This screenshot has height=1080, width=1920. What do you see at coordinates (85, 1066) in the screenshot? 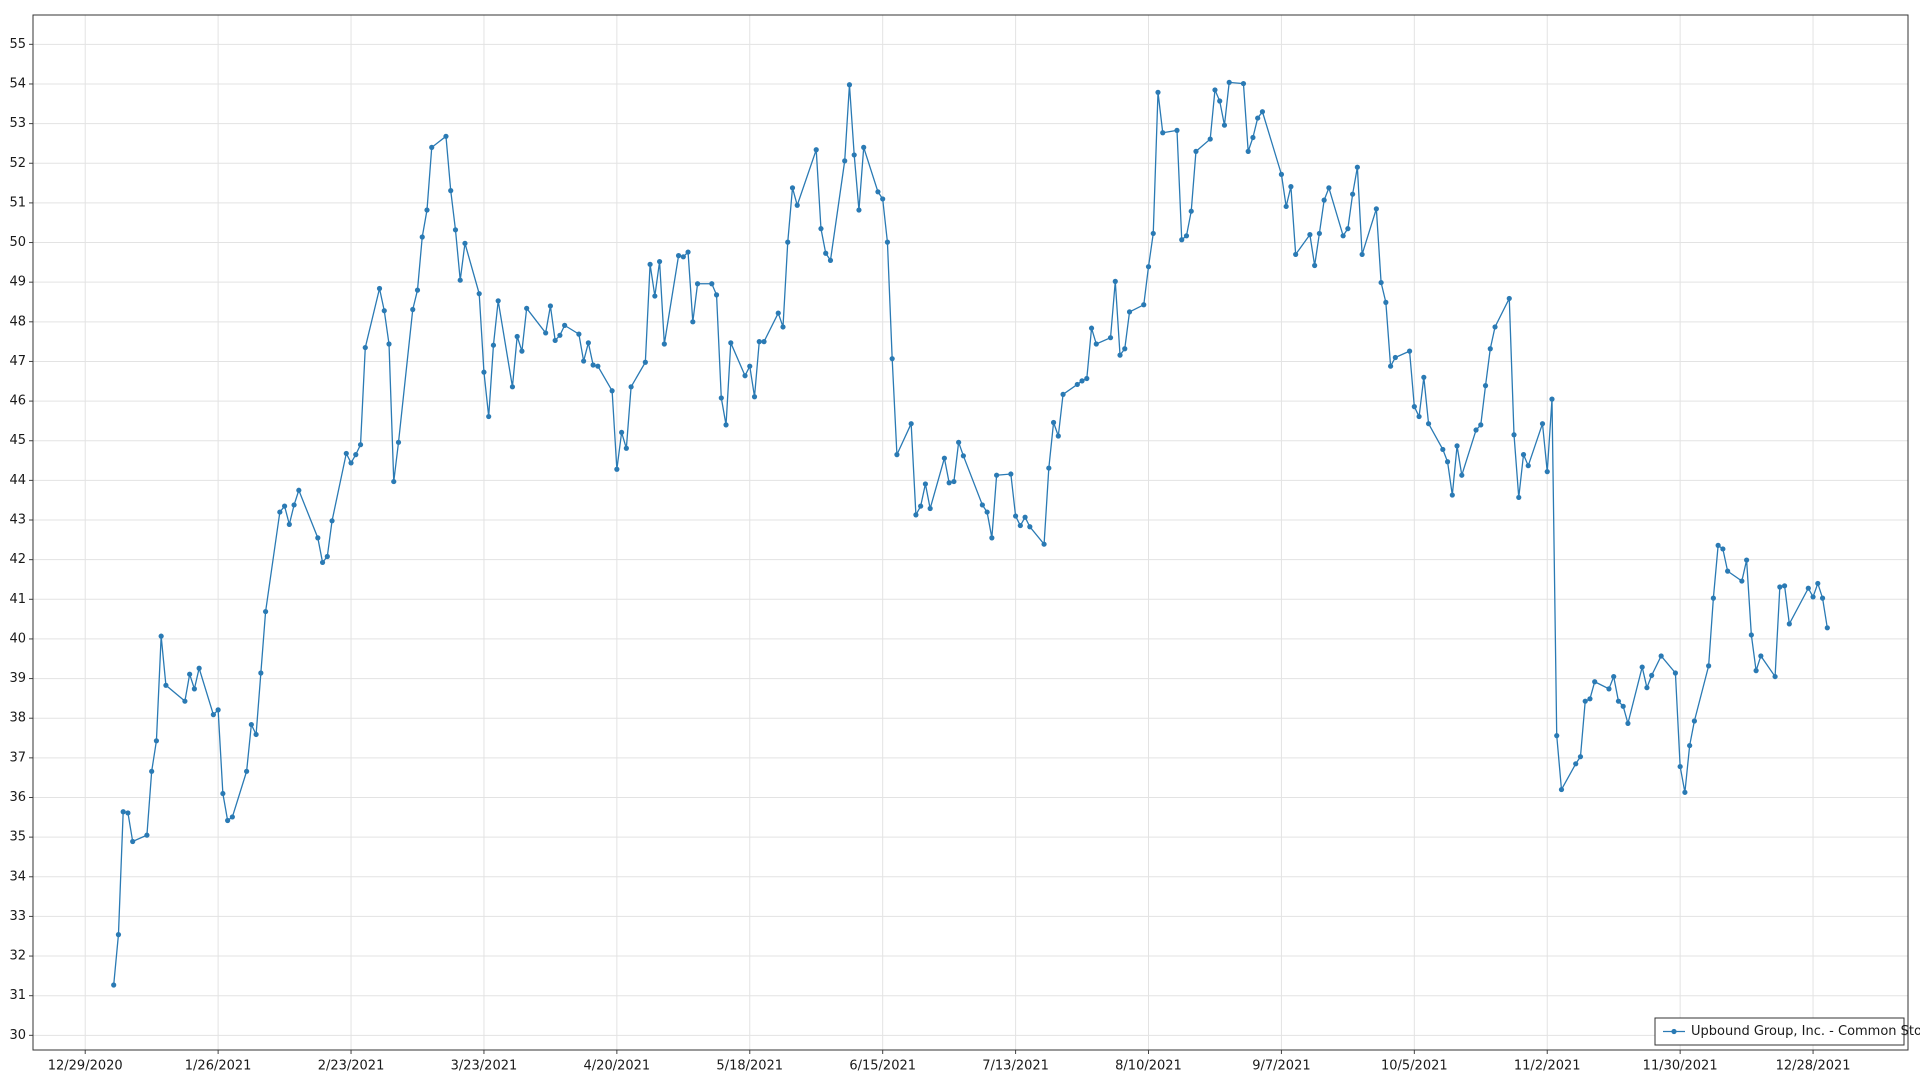
I see `x-tick-label: 12/29/2020` at bounding box center [85, 1066].